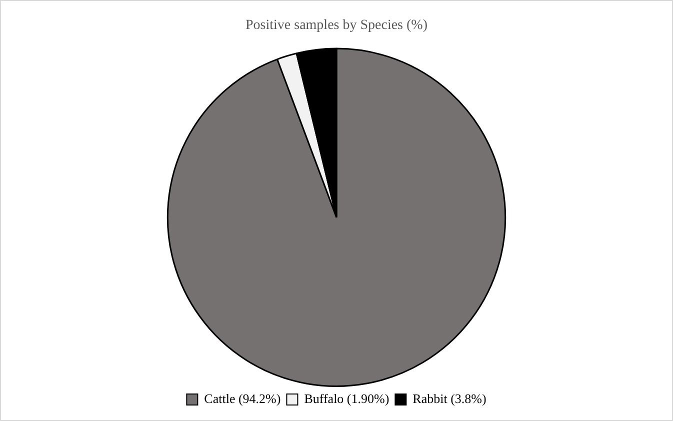 Image resolution: width=673 pixels, height=421 pixels. I want to click on chart-title: Positive samples by Species (%), so click(337, 26).